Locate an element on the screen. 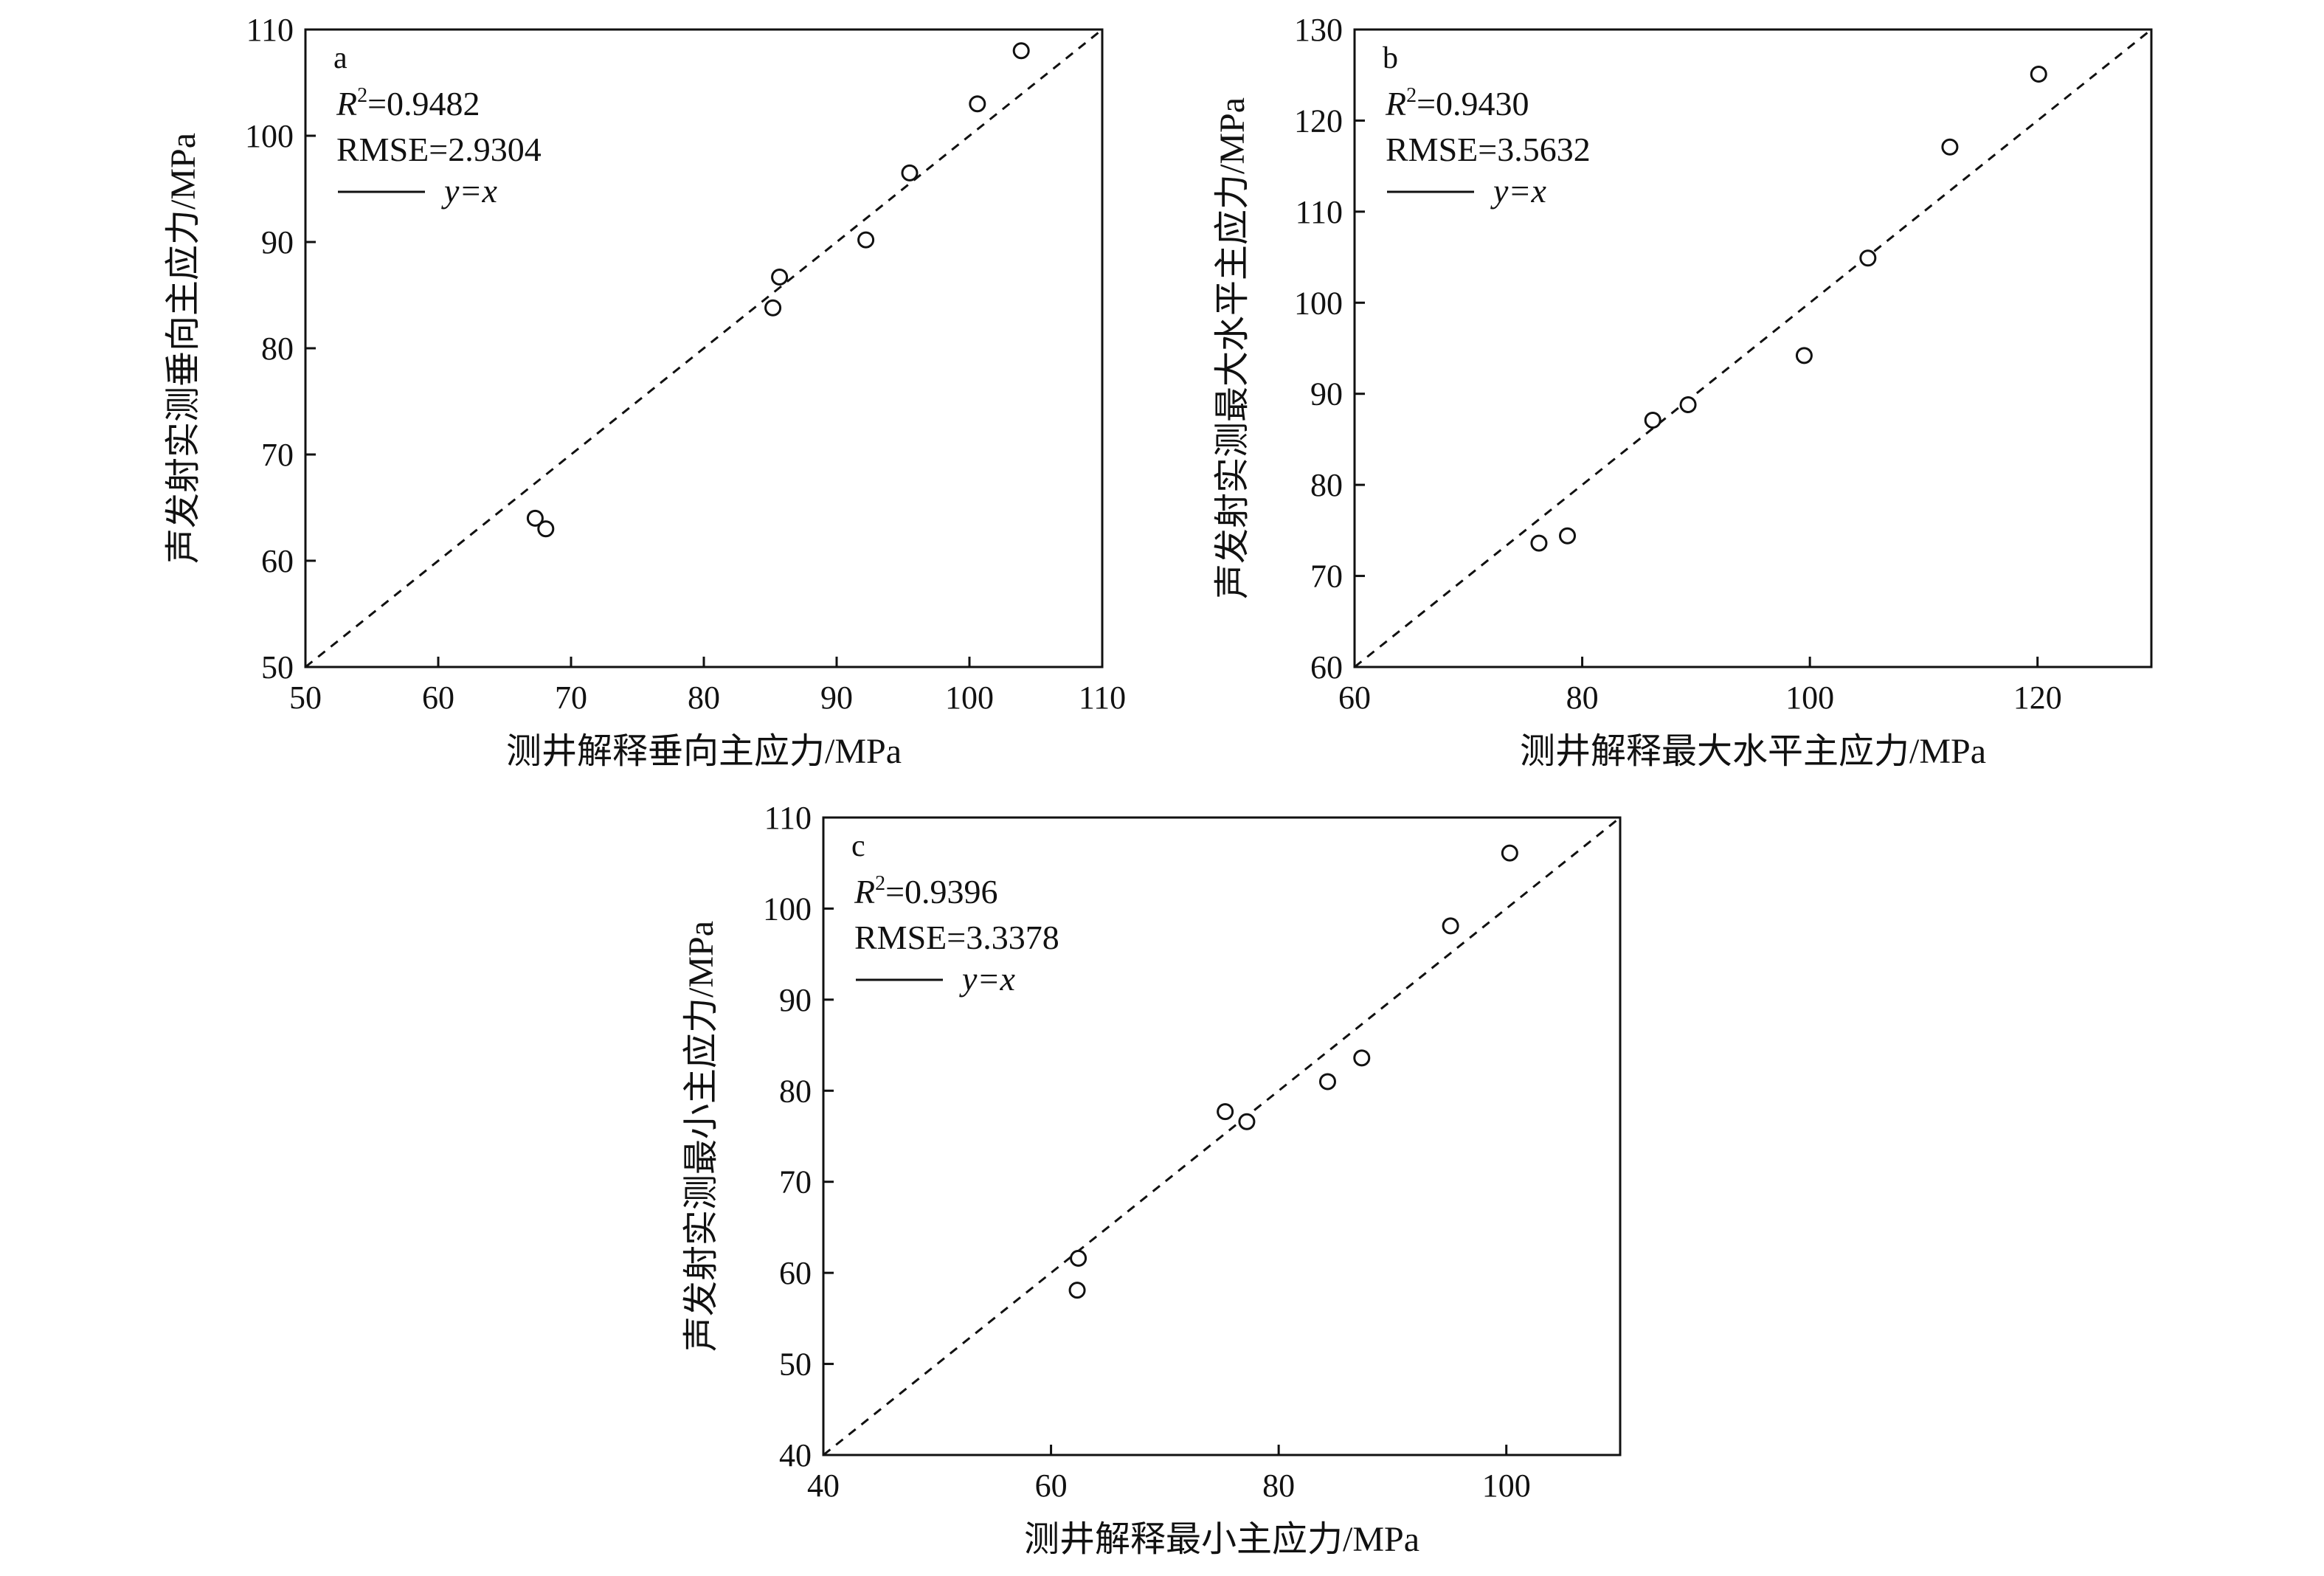 This screenshot has width=2324, height=1576. x-tick-label: 70 is located at coordinates (571, 698).